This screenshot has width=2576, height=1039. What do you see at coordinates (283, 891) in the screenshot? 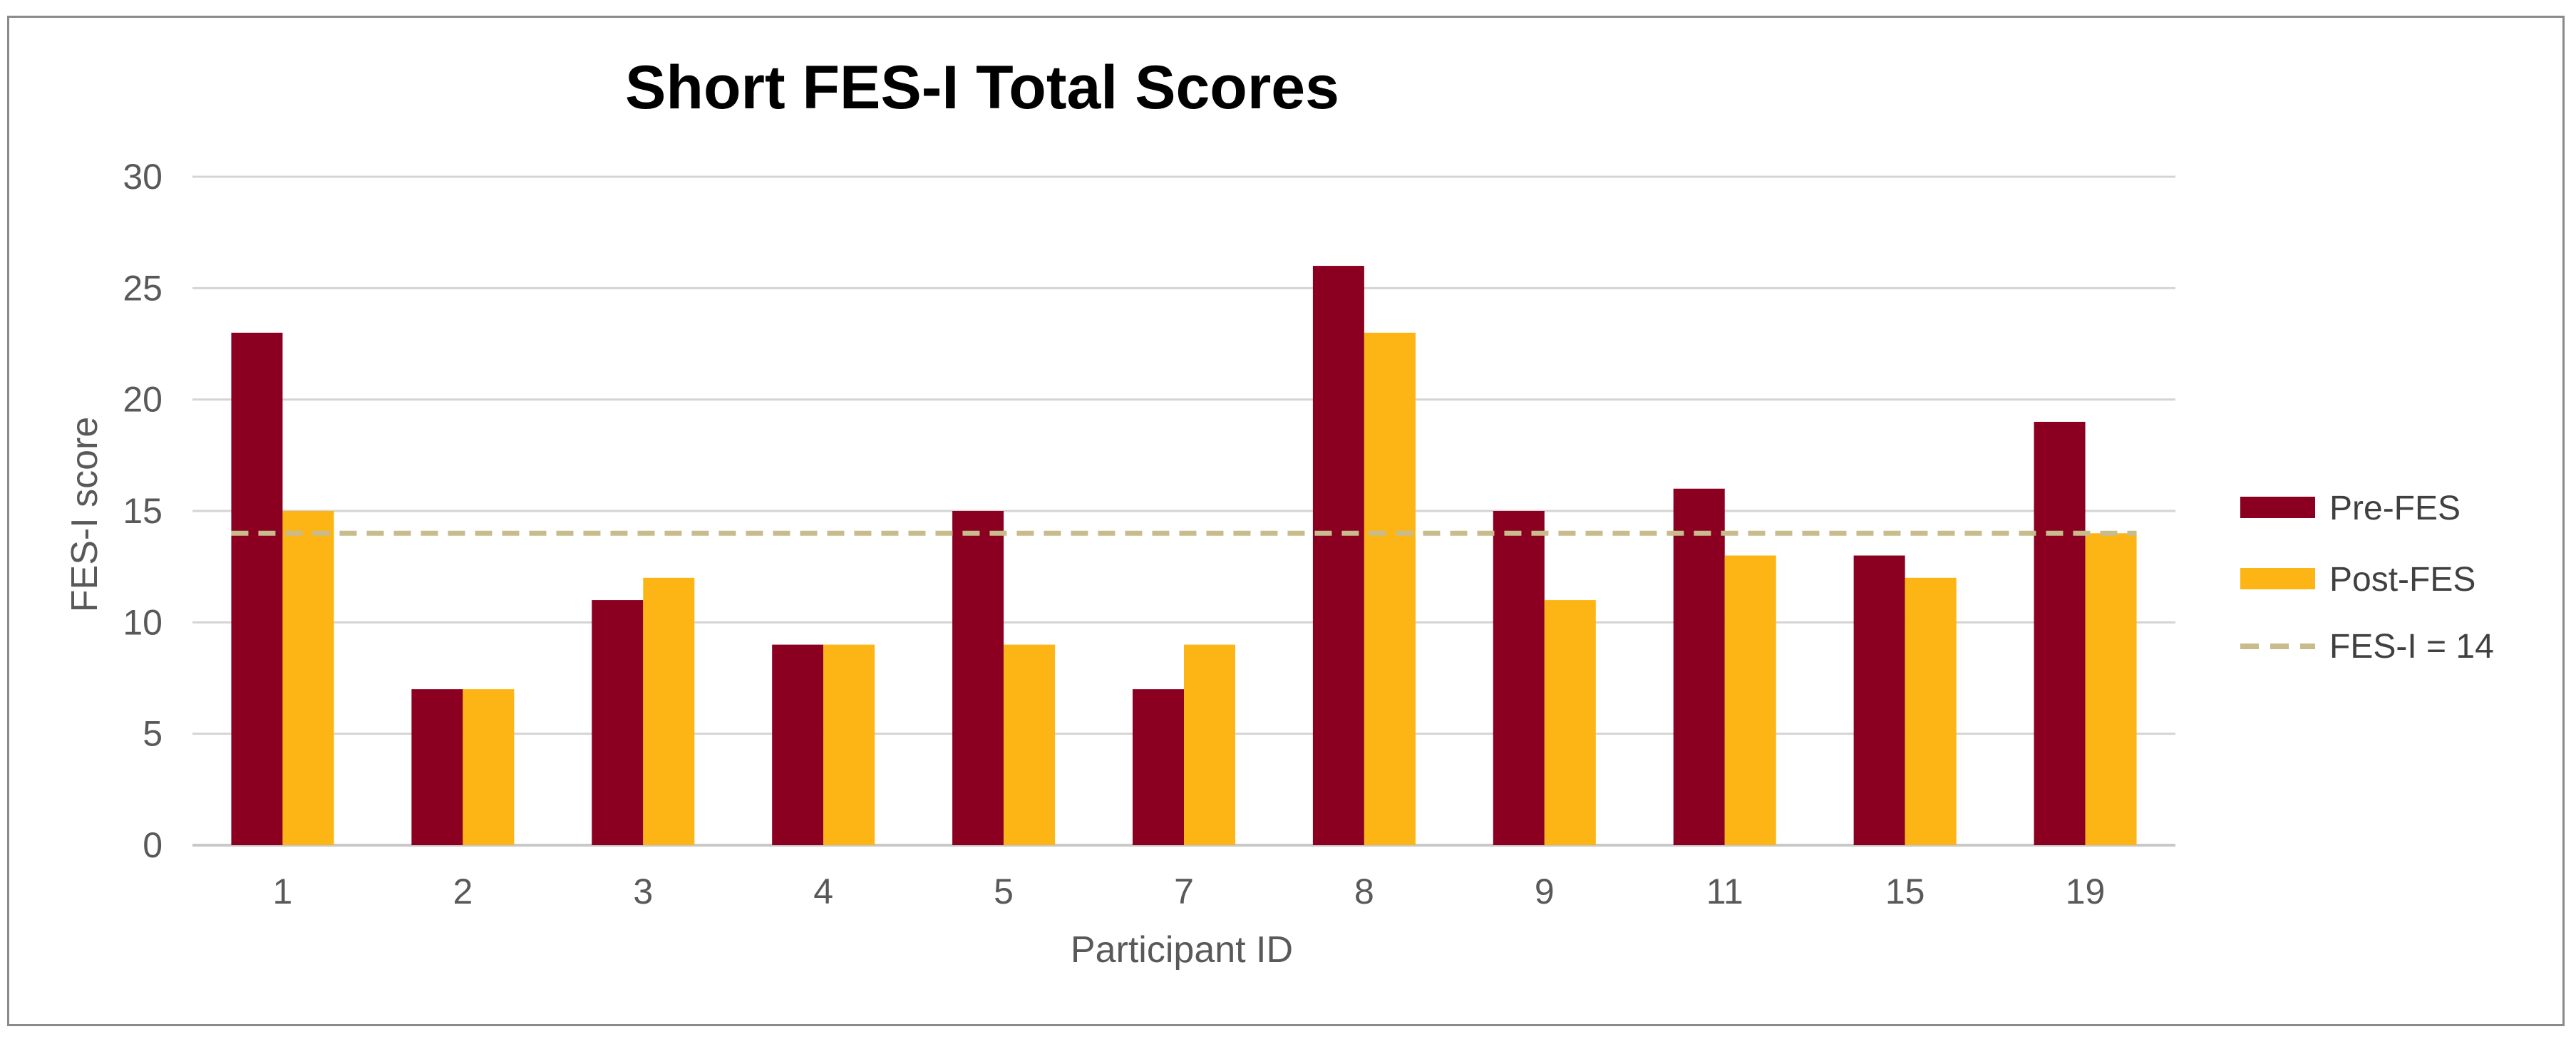
I see `x-tick-label-1: 1` at bounding box center [283, 891].